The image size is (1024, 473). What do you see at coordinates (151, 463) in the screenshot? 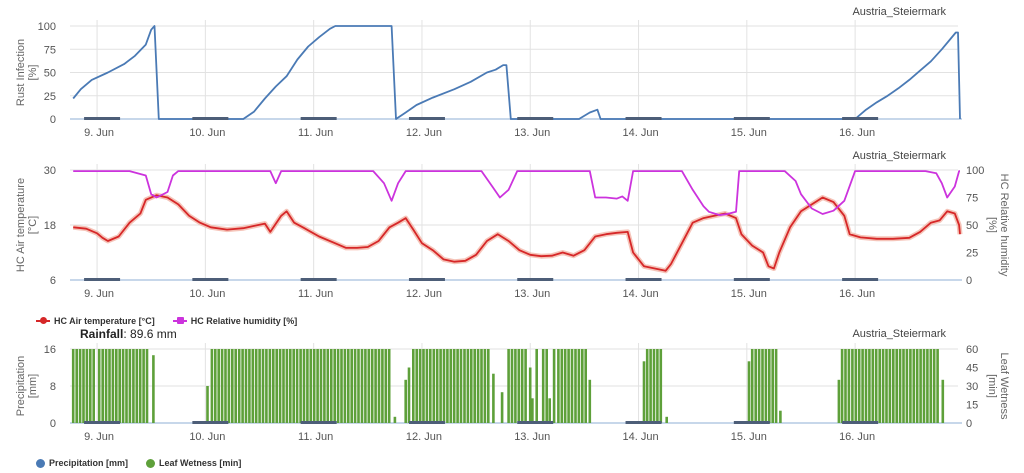
I see `leaf-wetness-legend-swatch` at bounding box center [151, 463].